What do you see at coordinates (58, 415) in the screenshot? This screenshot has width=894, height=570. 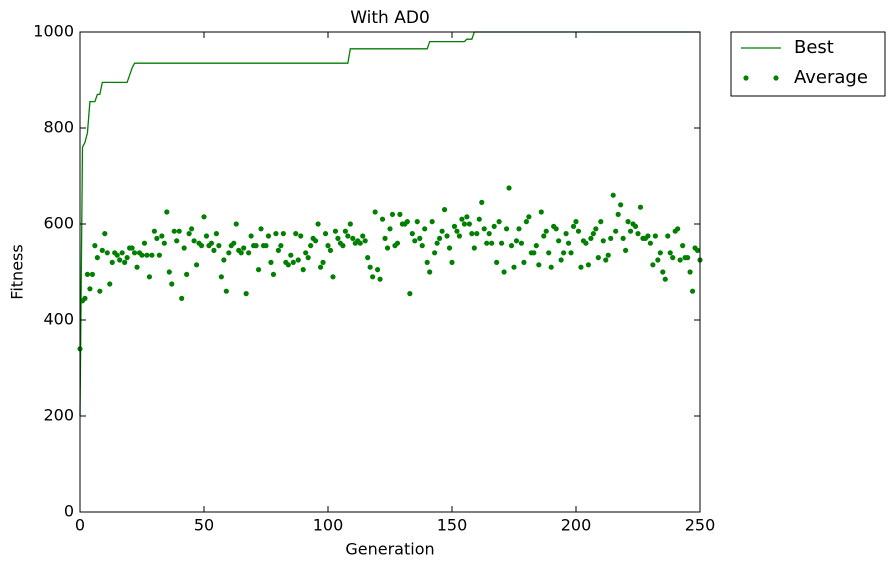 I see `y-tick-label: 200` at bounding box center [58, 415].